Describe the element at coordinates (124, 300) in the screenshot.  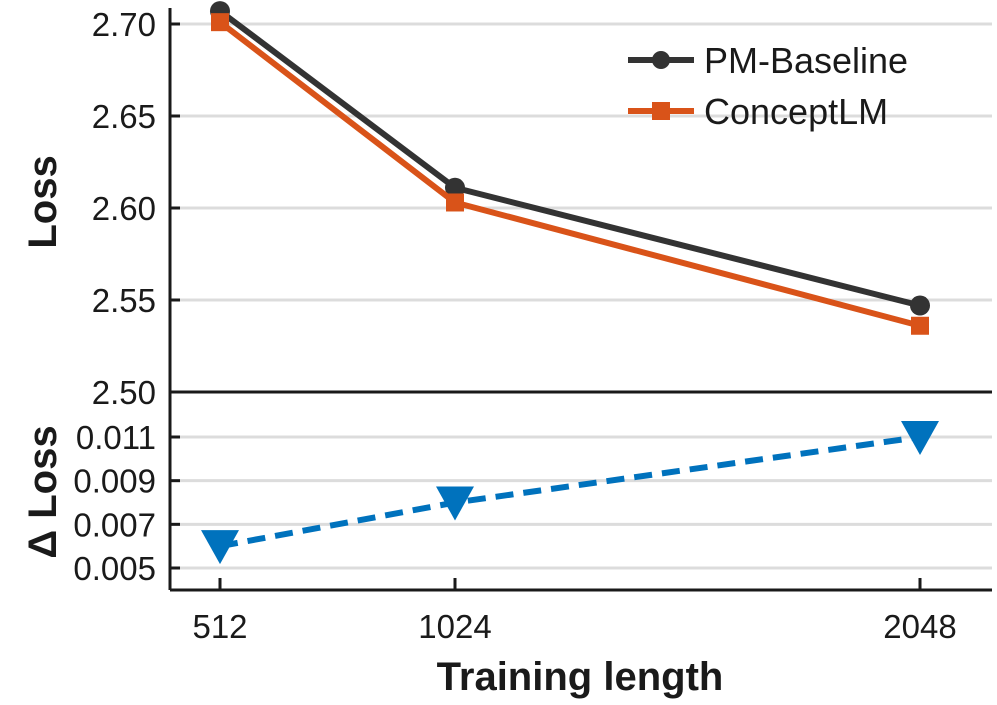
I see `y-tick-label: 2.55` at that location.